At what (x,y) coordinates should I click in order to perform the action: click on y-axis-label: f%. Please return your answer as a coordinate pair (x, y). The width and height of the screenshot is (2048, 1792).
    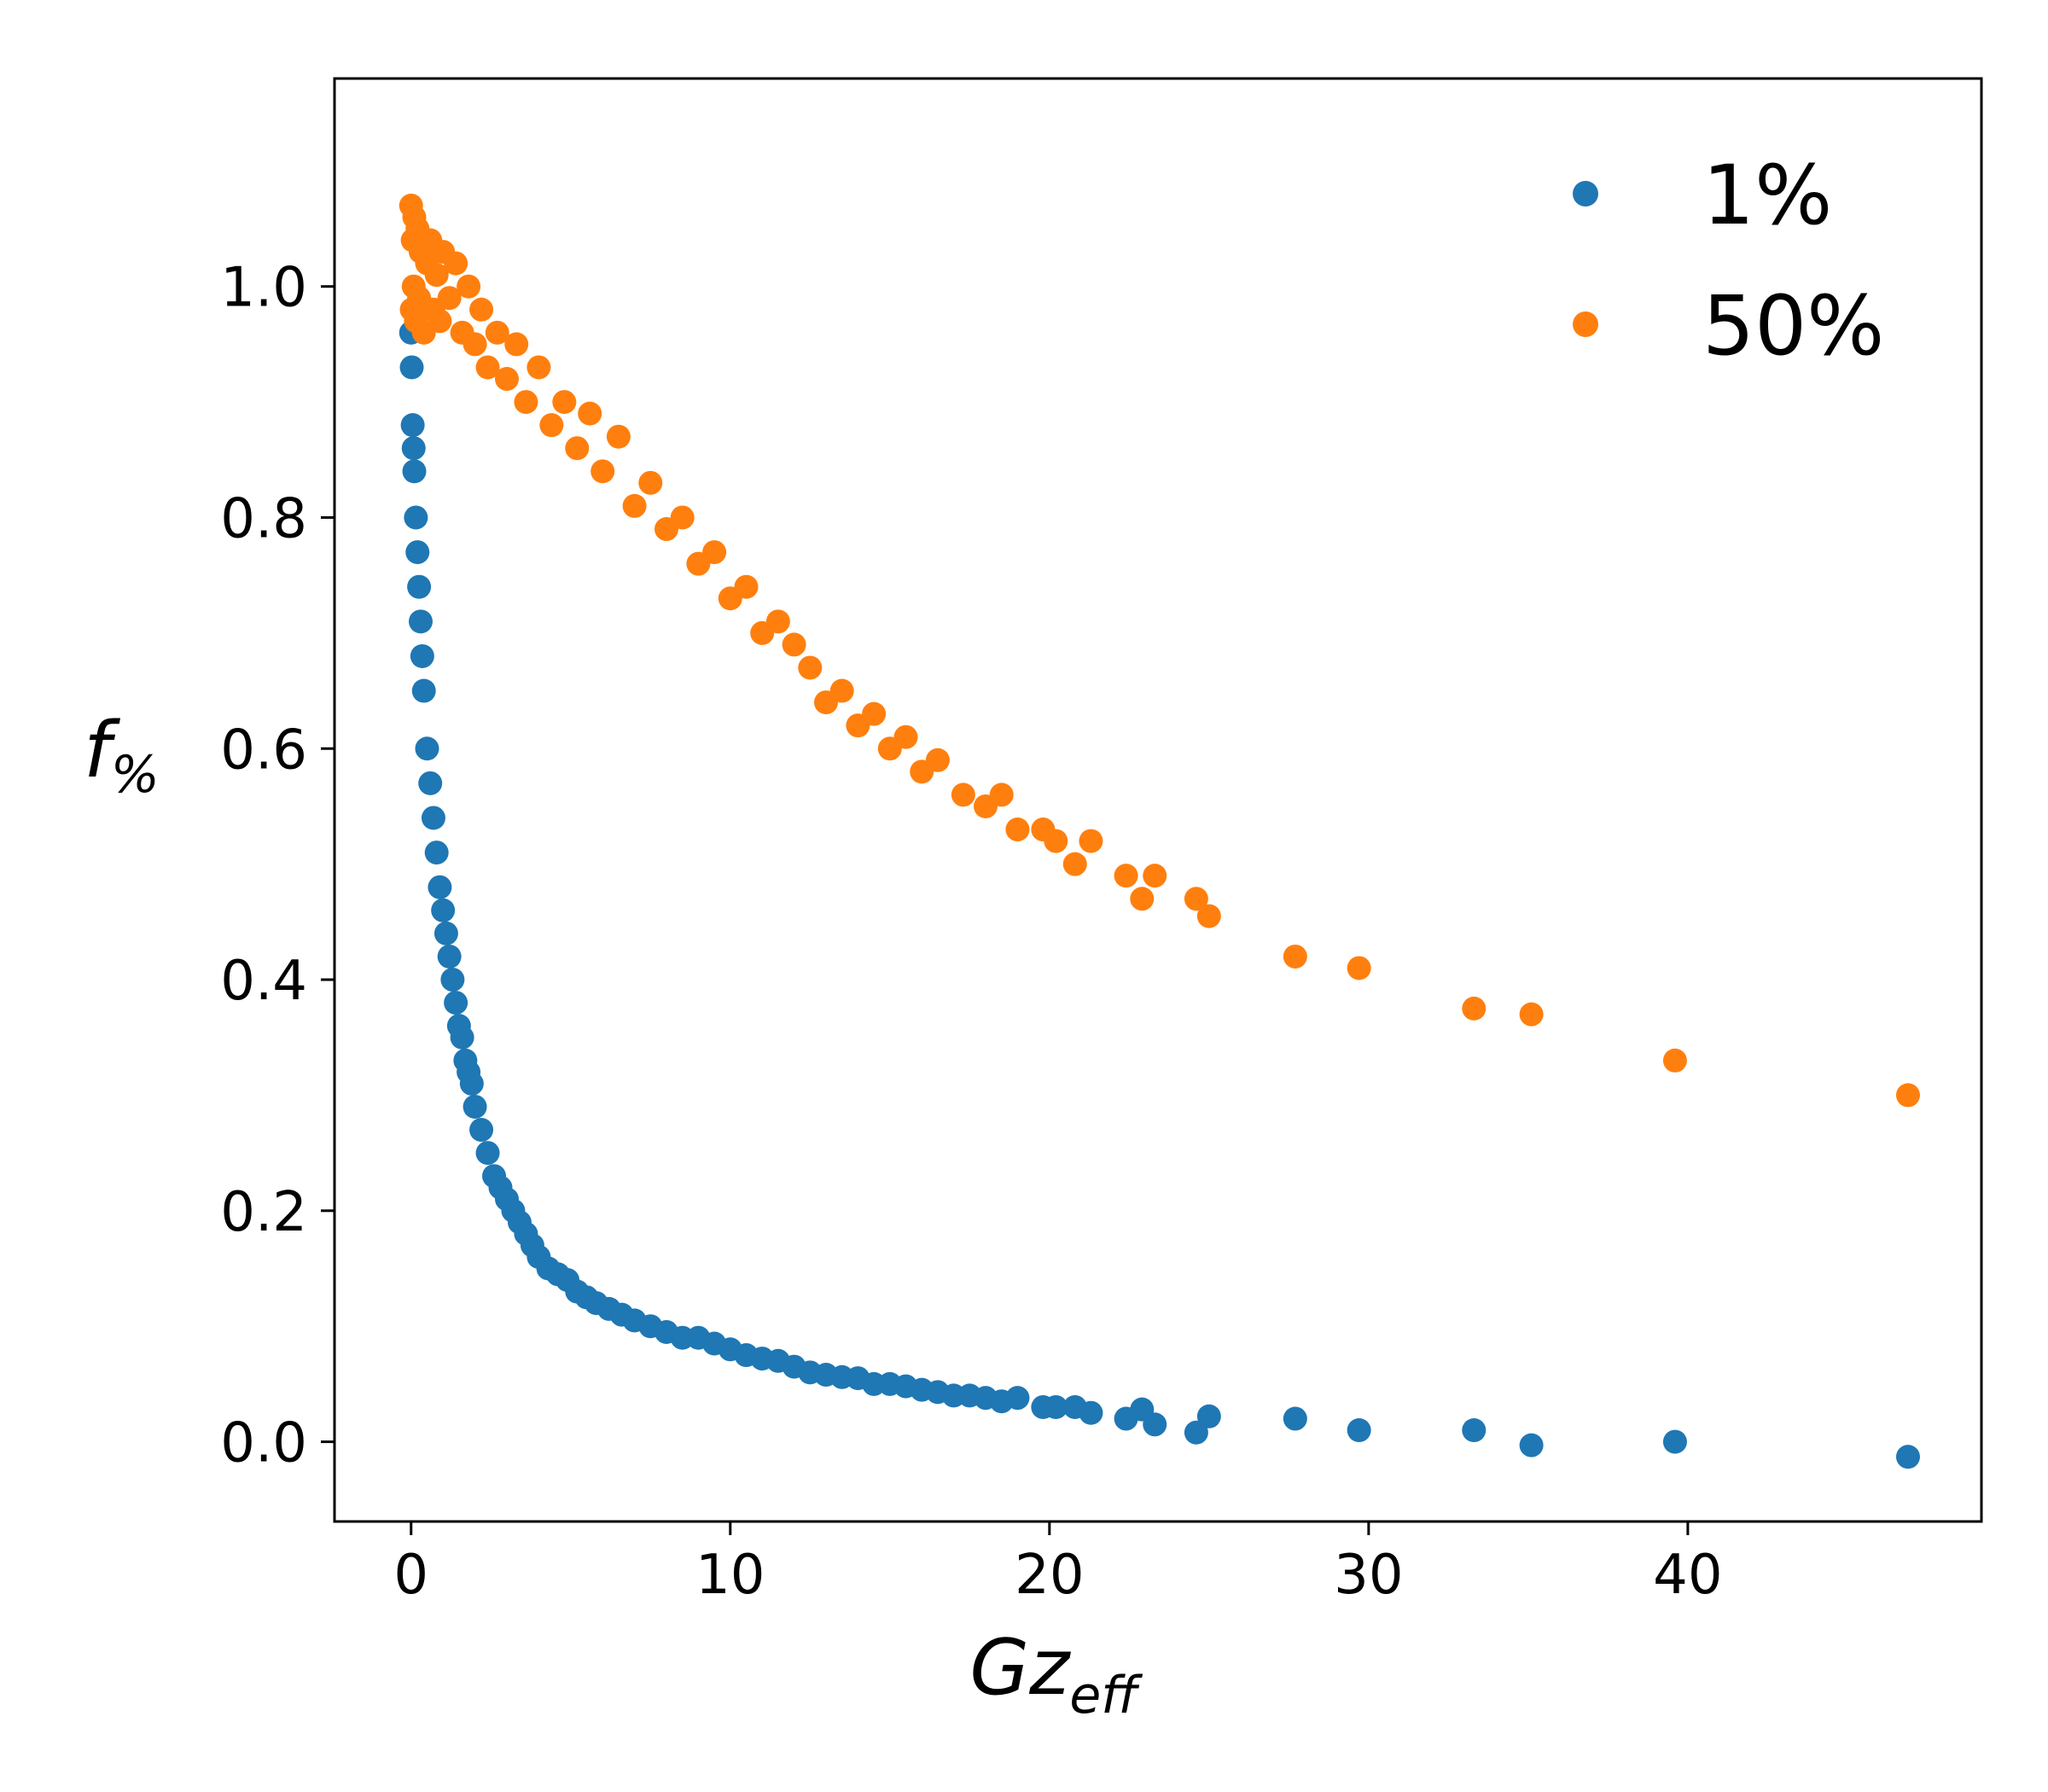
    Looking at the image, I should click on (122, 755).